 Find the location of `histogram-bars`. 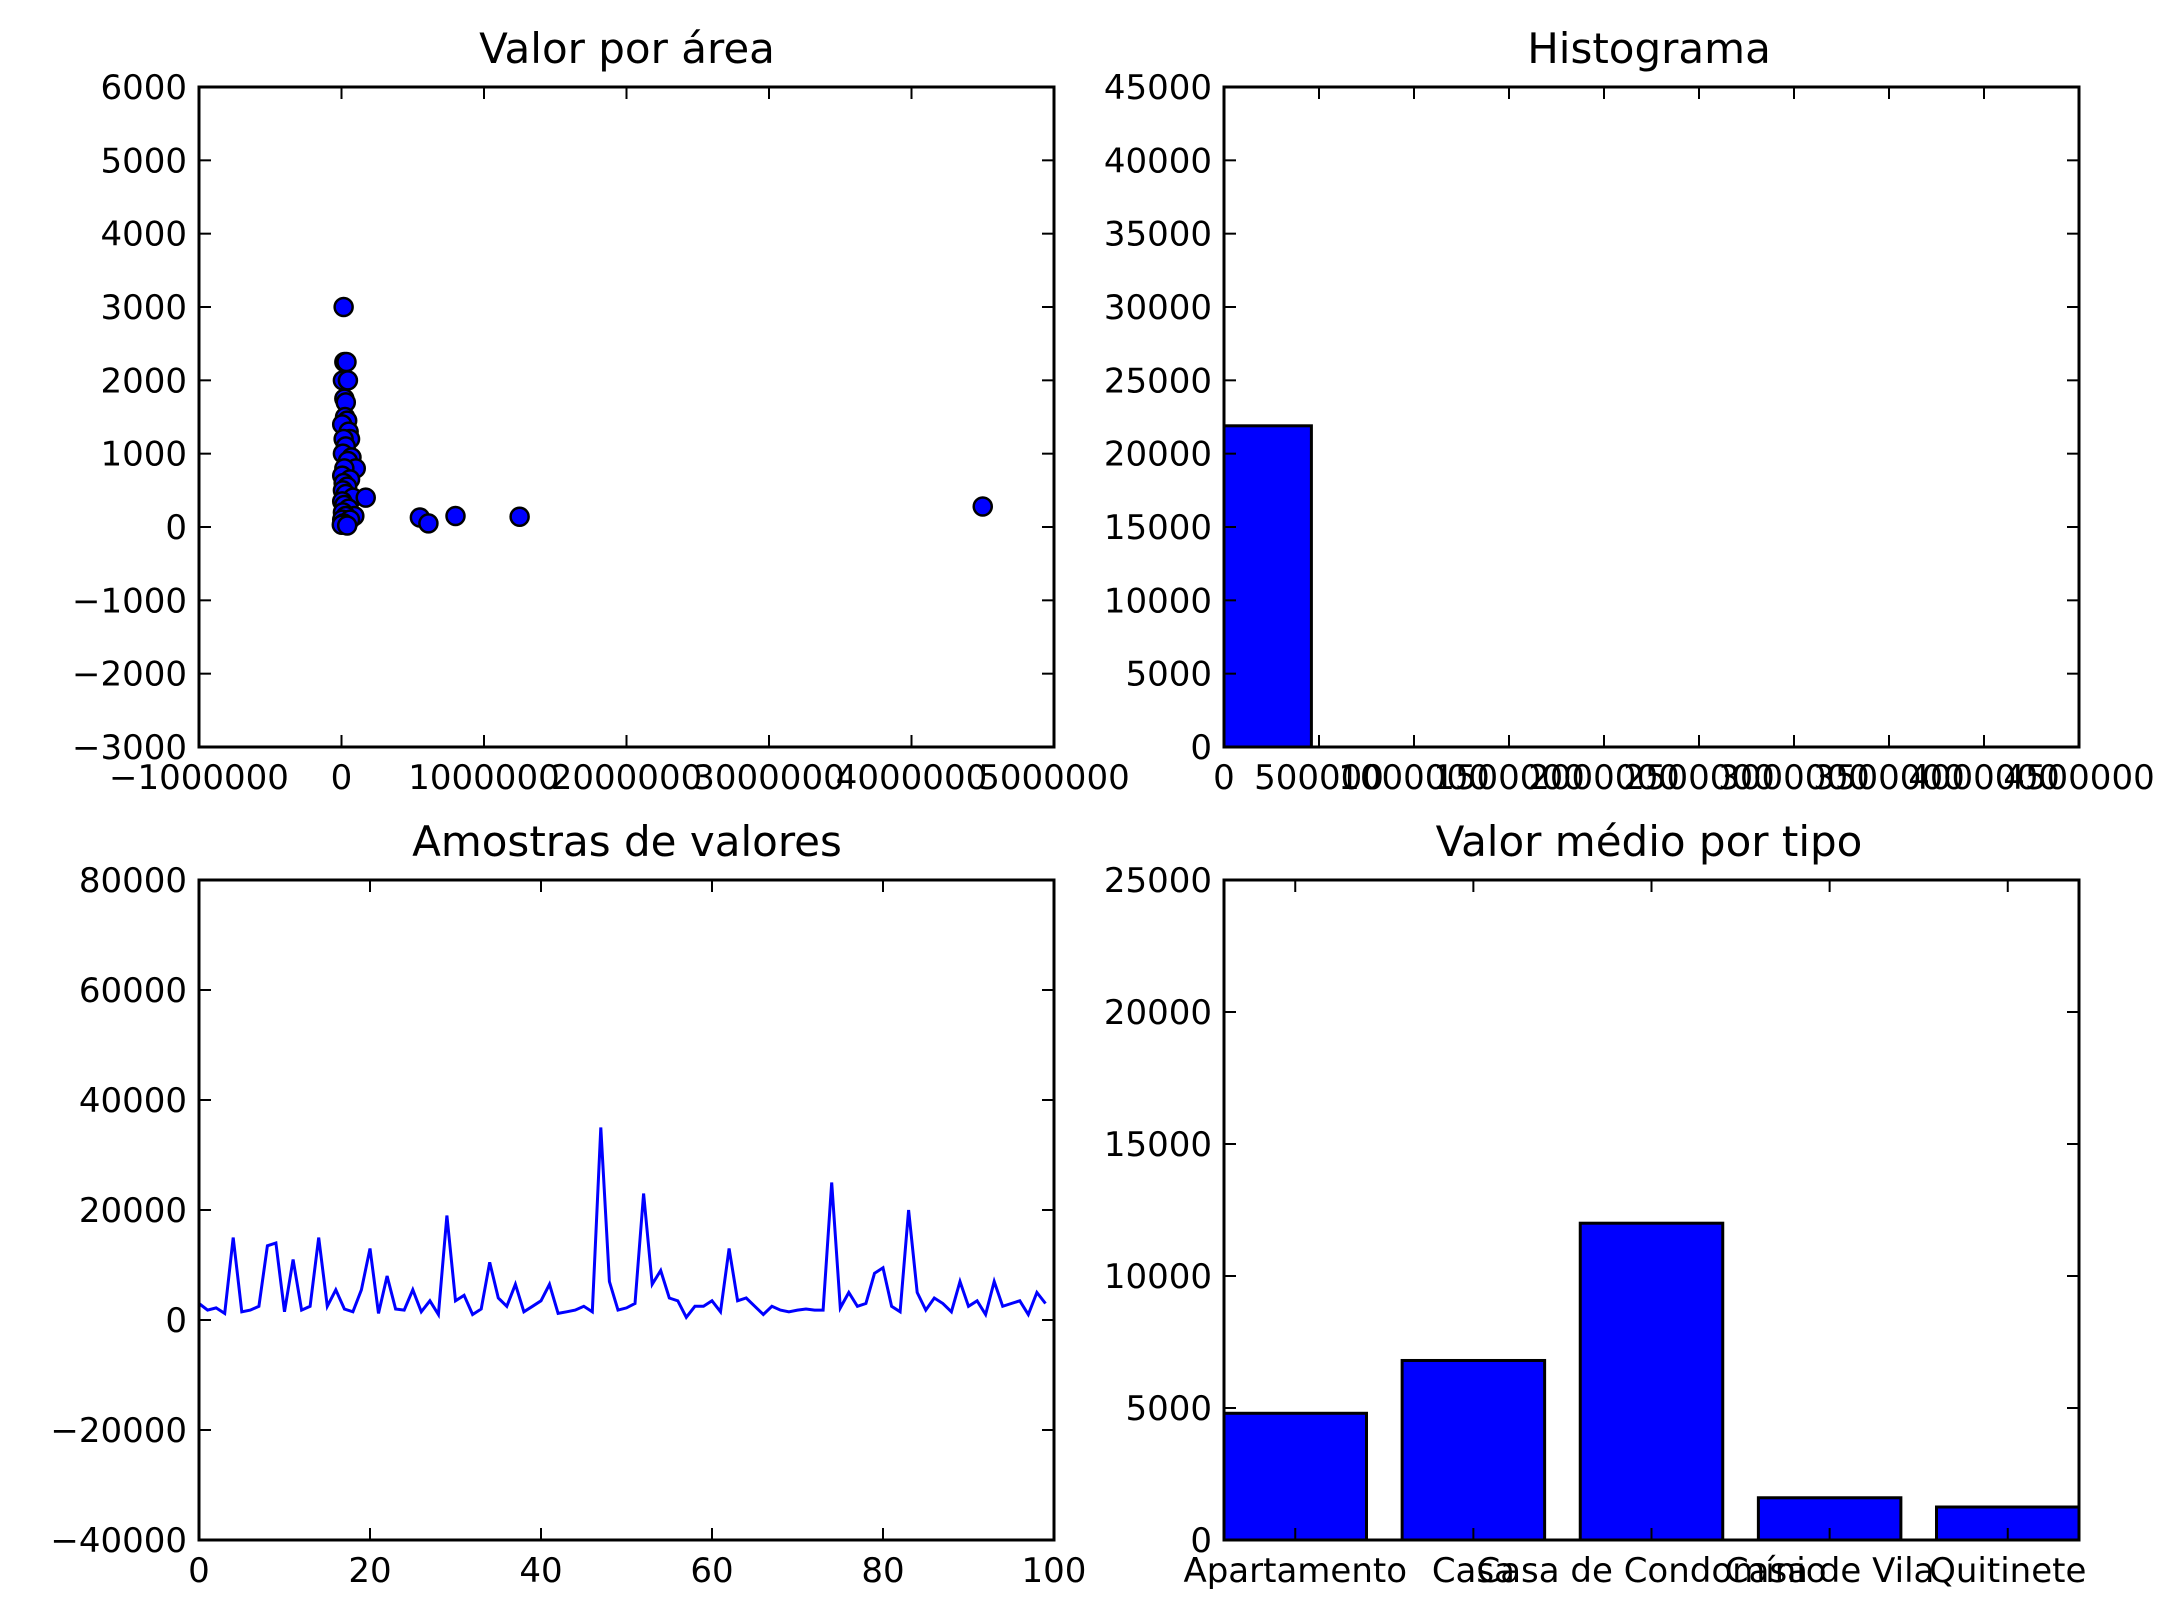

histogram-bars is located at coordinates (1267, 586).